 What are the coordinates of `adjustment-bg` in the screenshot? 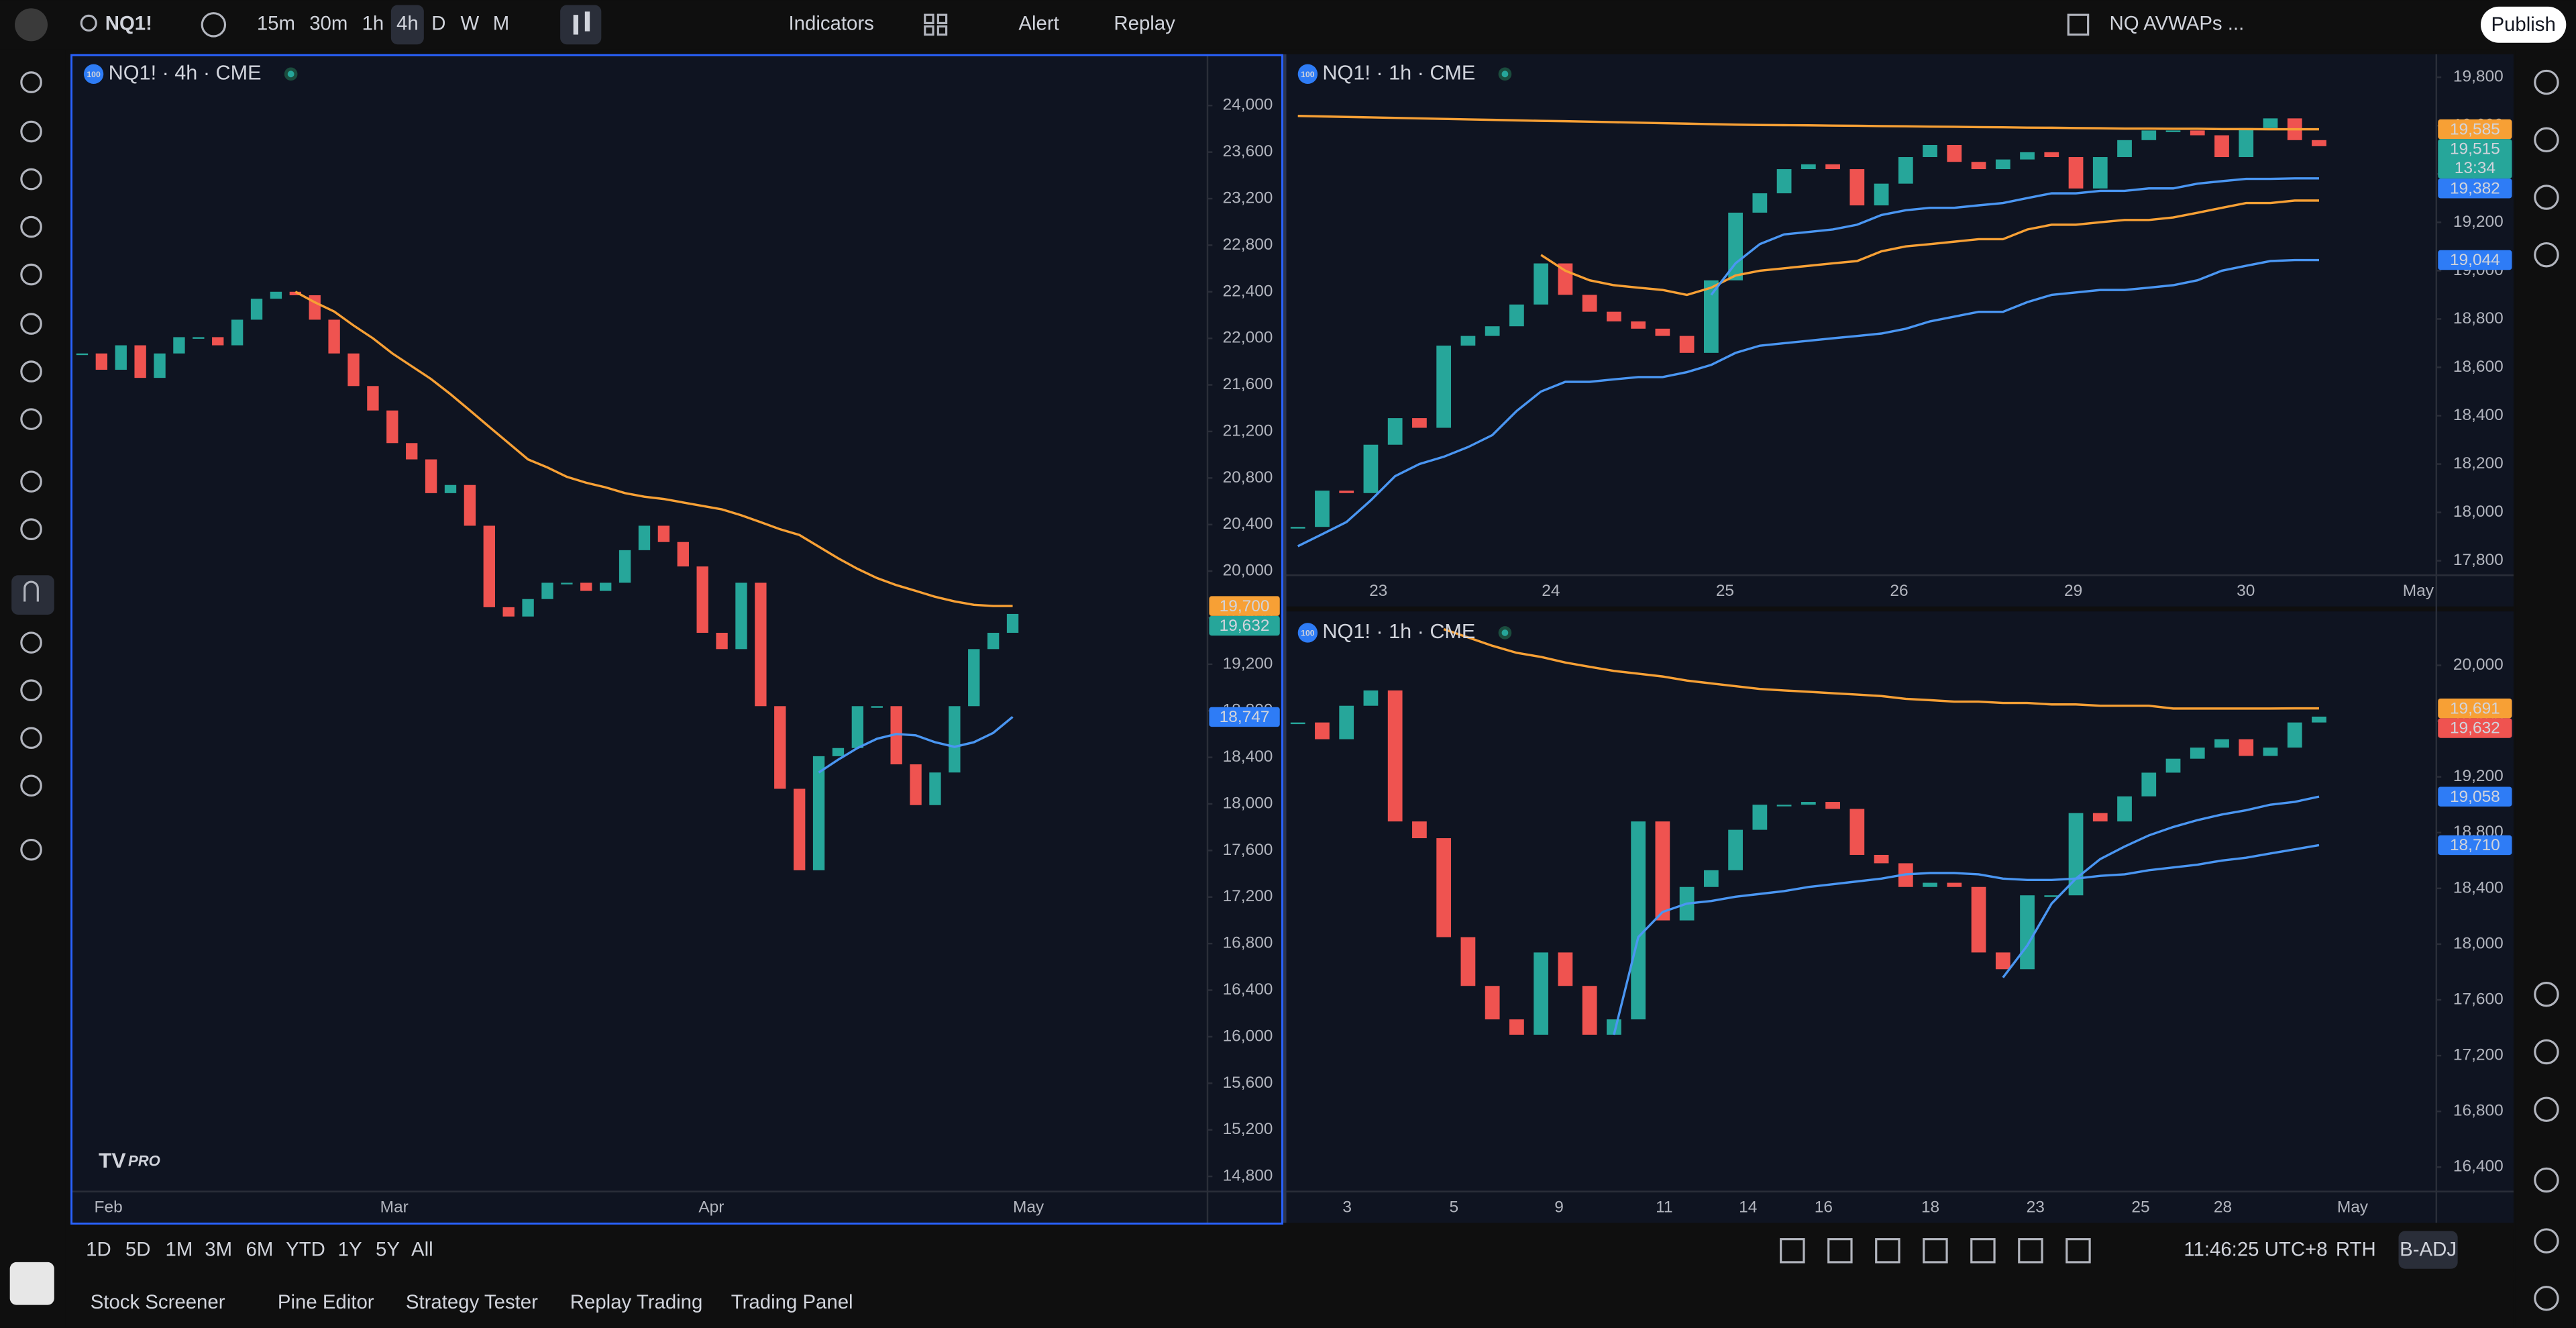 It's located at (2428, 1250).